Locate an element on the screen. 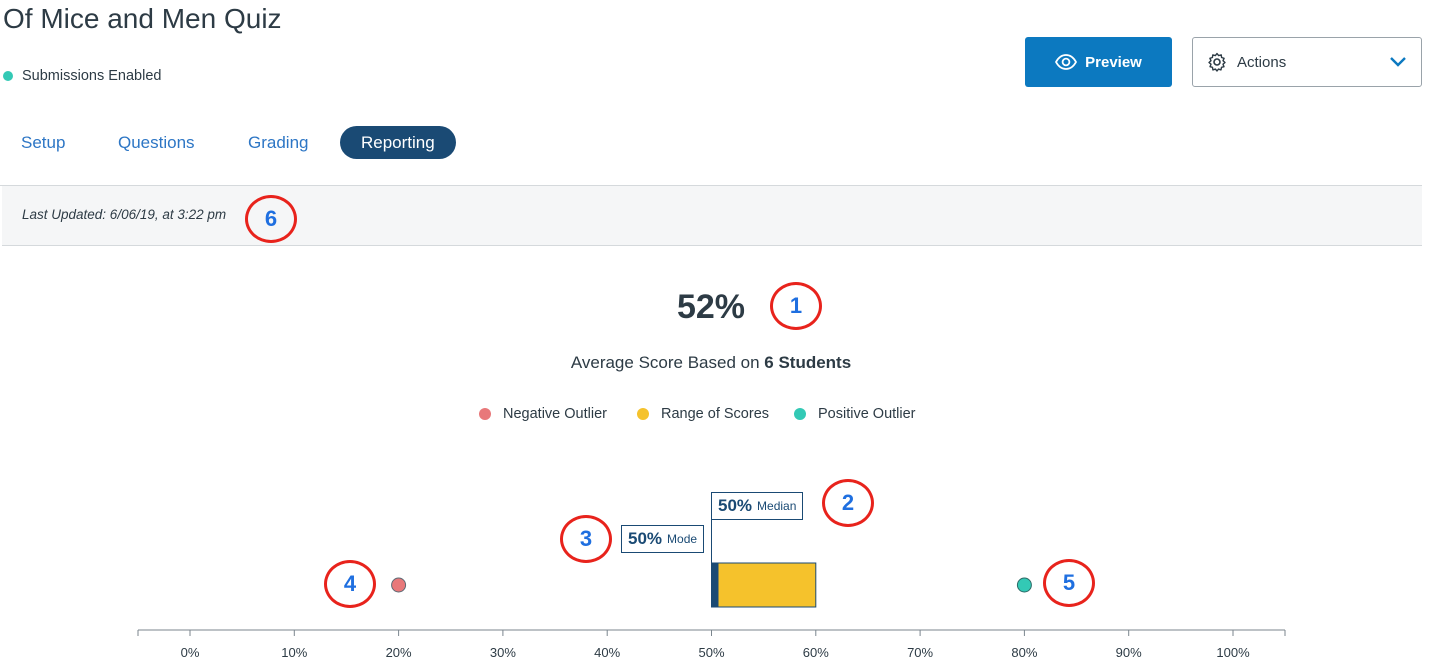  divider is located at coordinates (711, 185).